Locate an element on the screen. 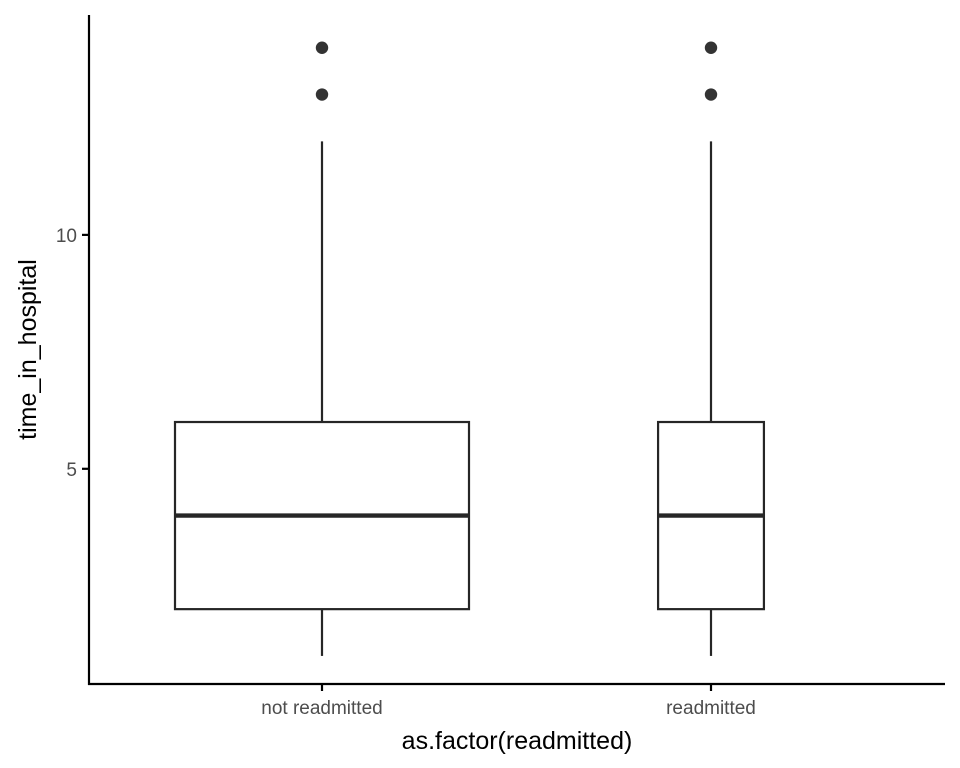  x-axis-title: as.factor(readmitted) is located at coordinates (517, 741).